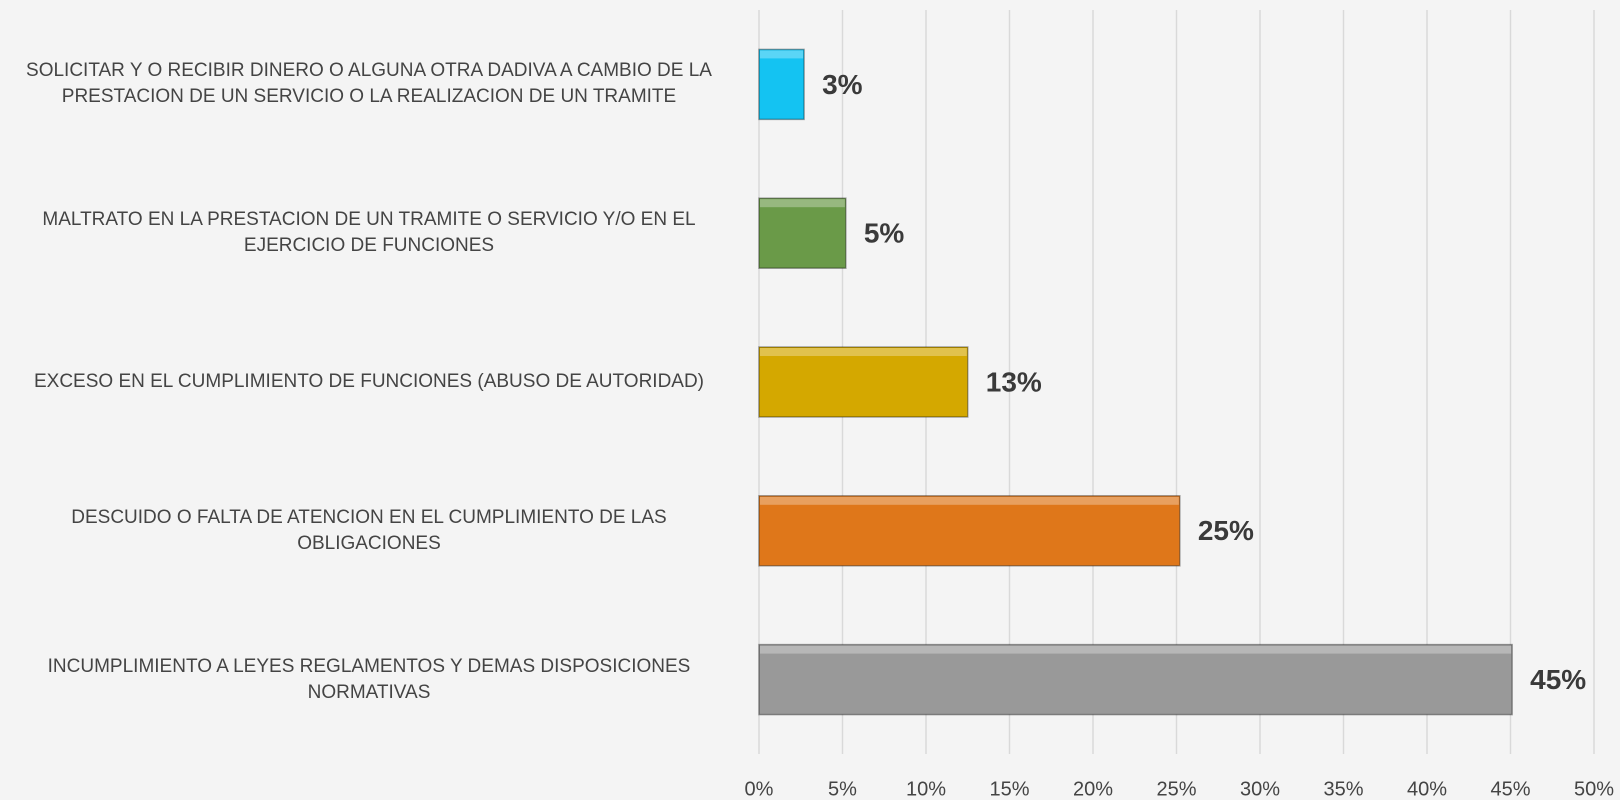  I want to click on value-label: 25%, so click(1226, 530).